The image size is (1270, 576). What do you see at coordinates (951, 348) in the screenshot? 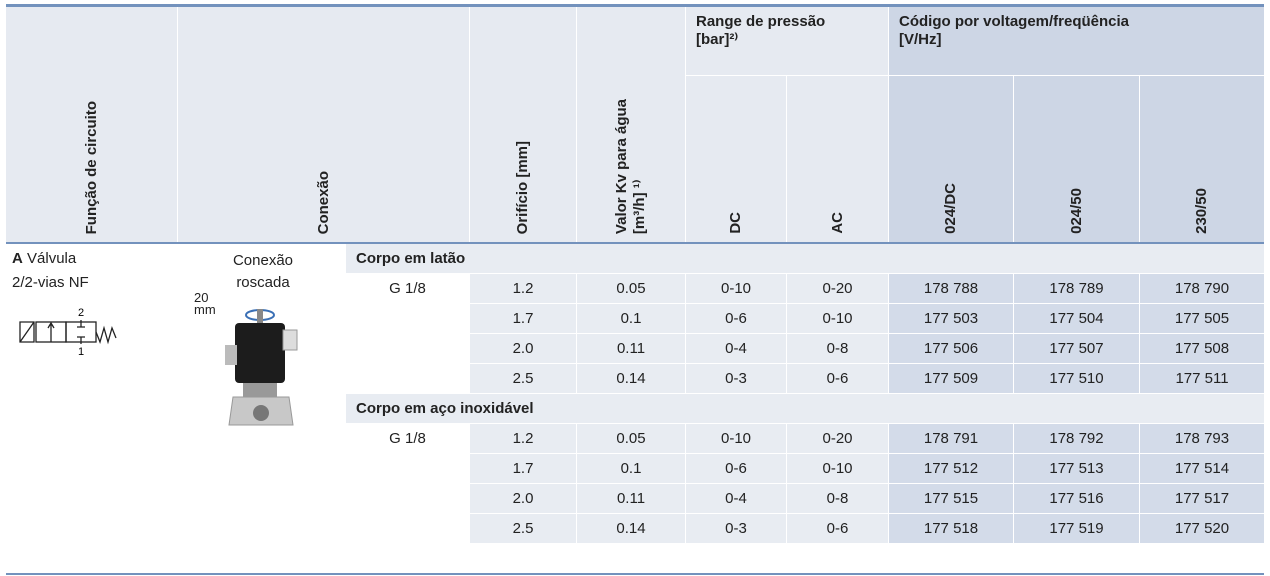
I see `data-cell: 177 506` at bounding box center [951, 348].